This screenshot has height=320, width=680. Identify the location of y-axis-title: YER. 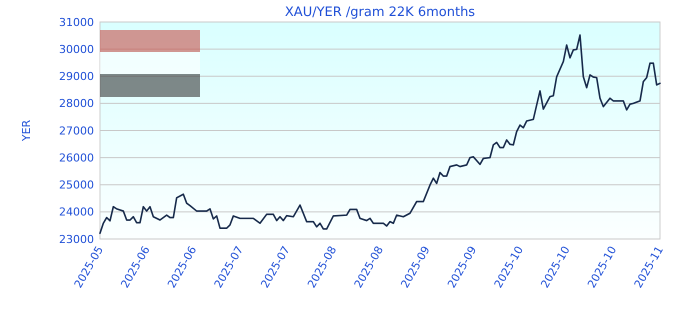
(26, 130).